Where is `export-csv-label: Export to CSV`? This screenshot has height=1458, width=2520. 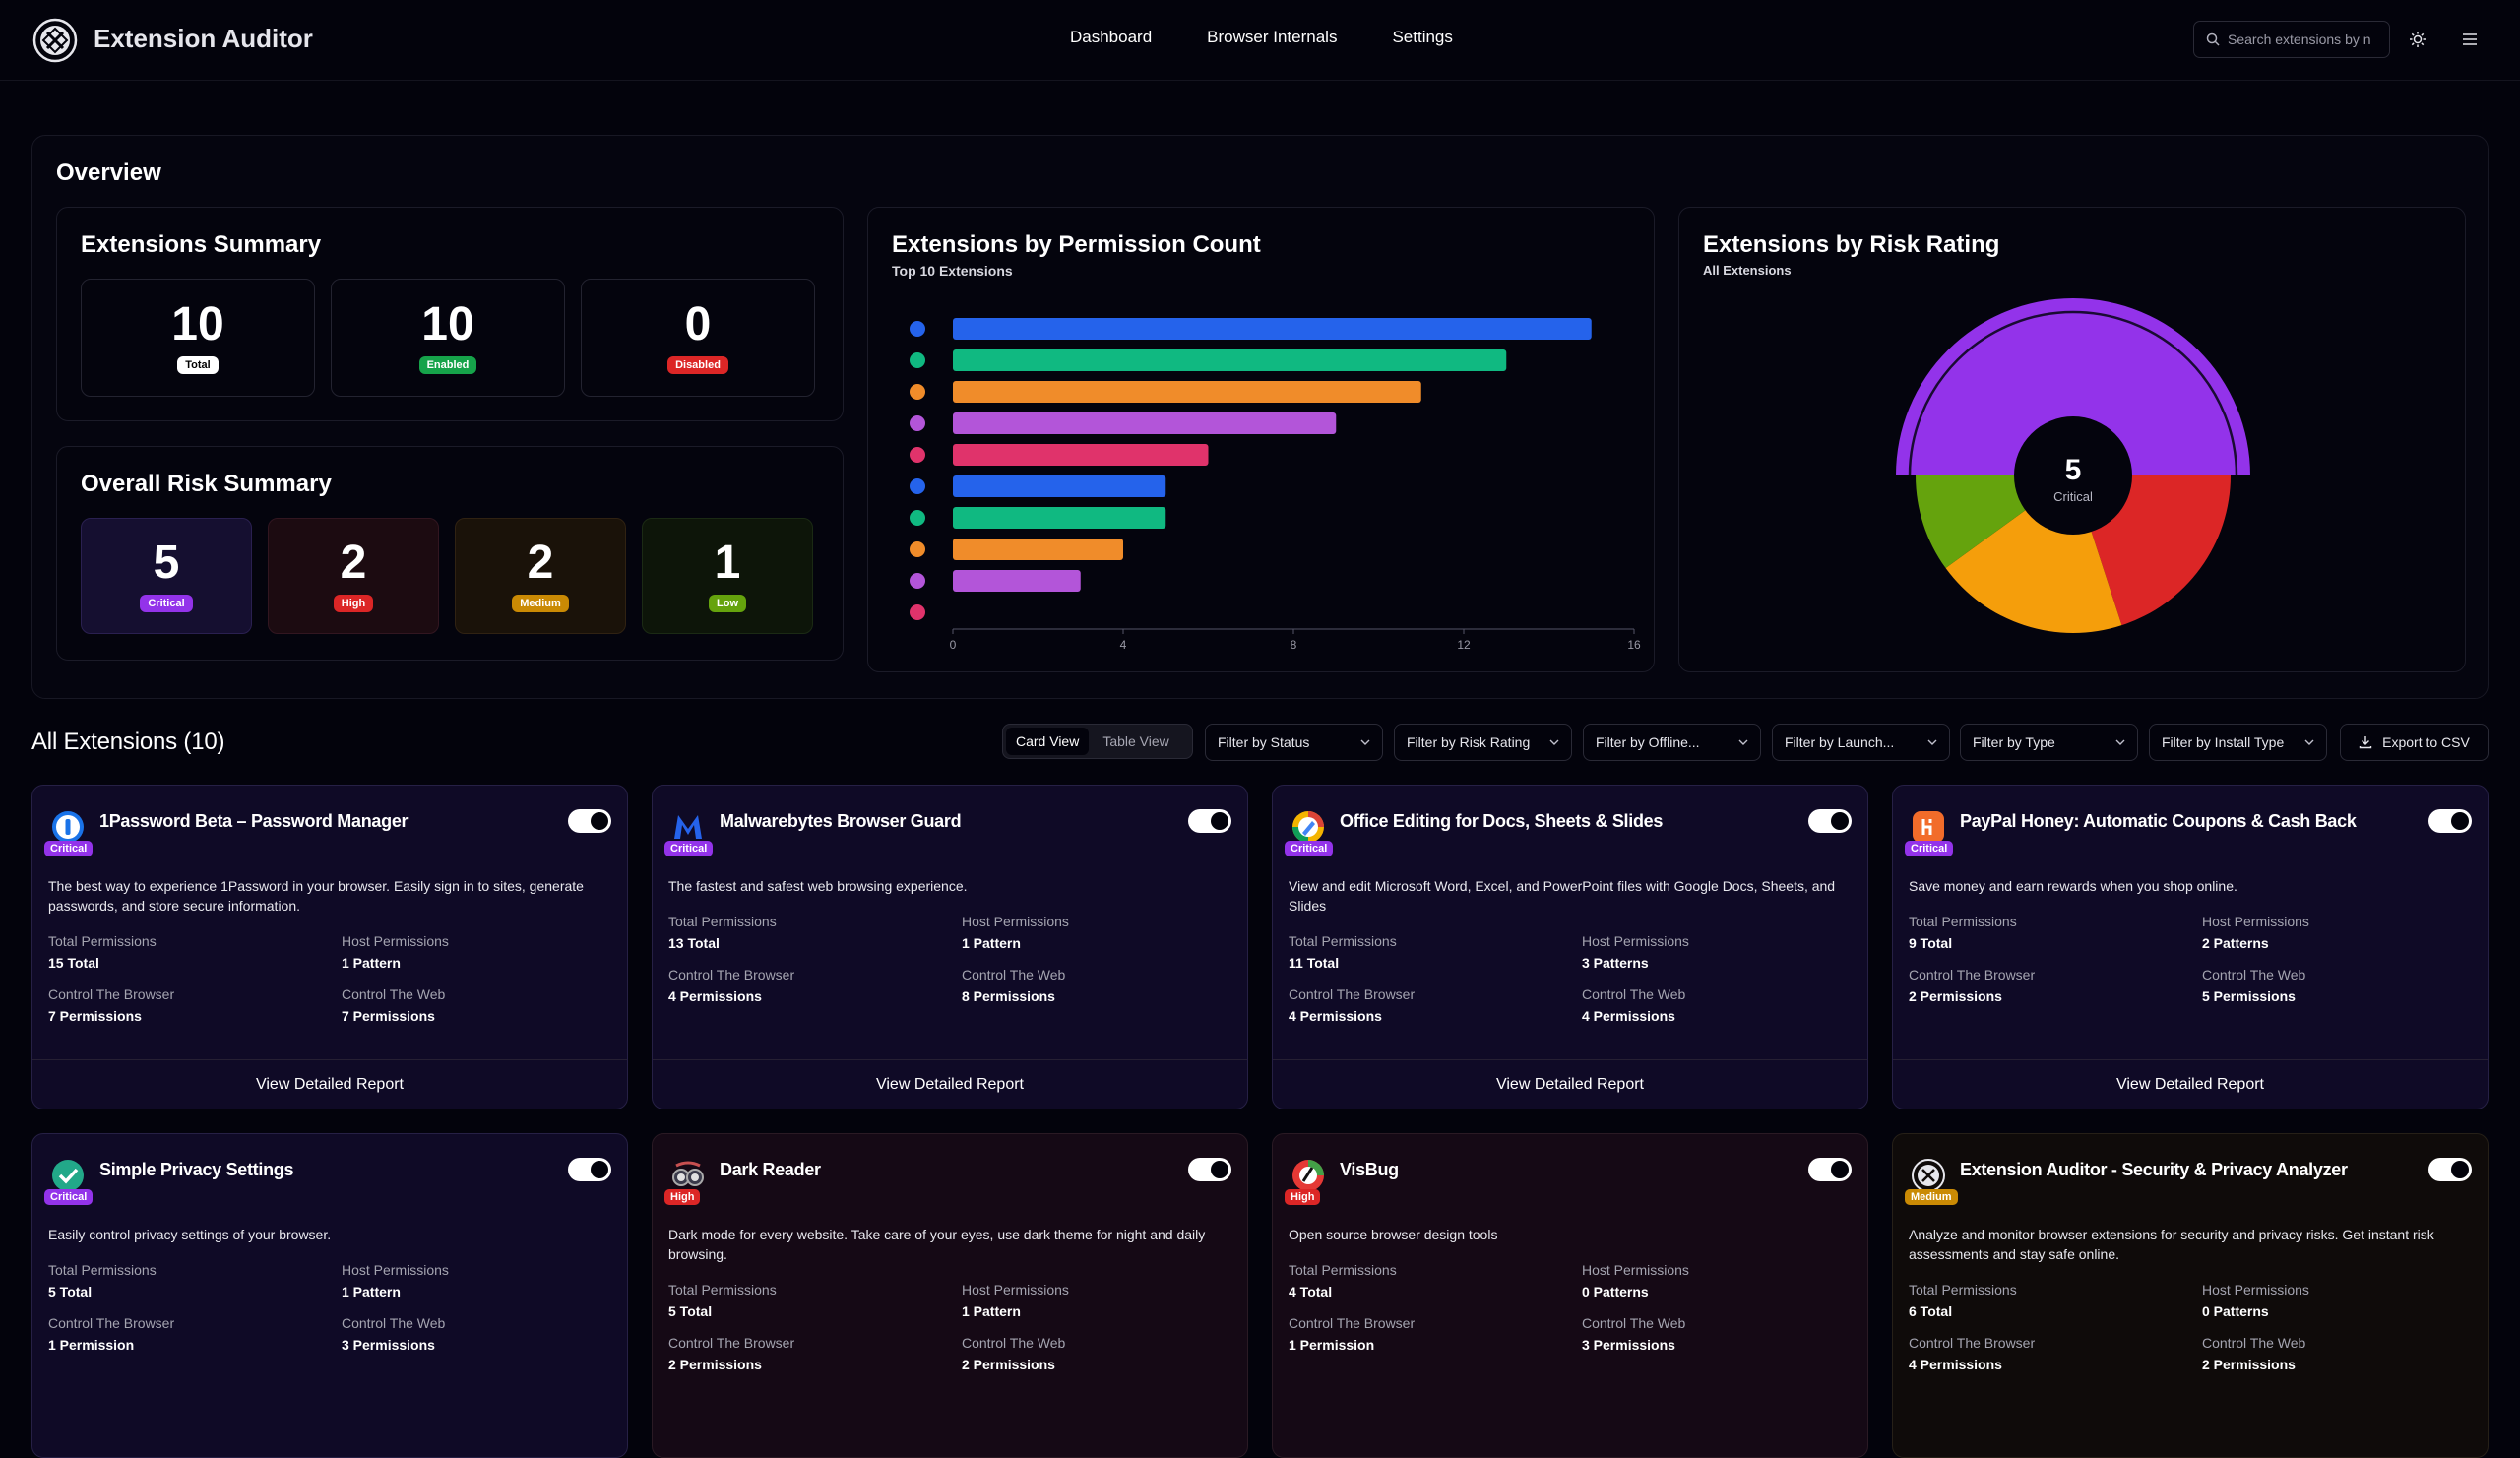 export-csv-label: Export to CSV is located at coordinates (2426, 742).